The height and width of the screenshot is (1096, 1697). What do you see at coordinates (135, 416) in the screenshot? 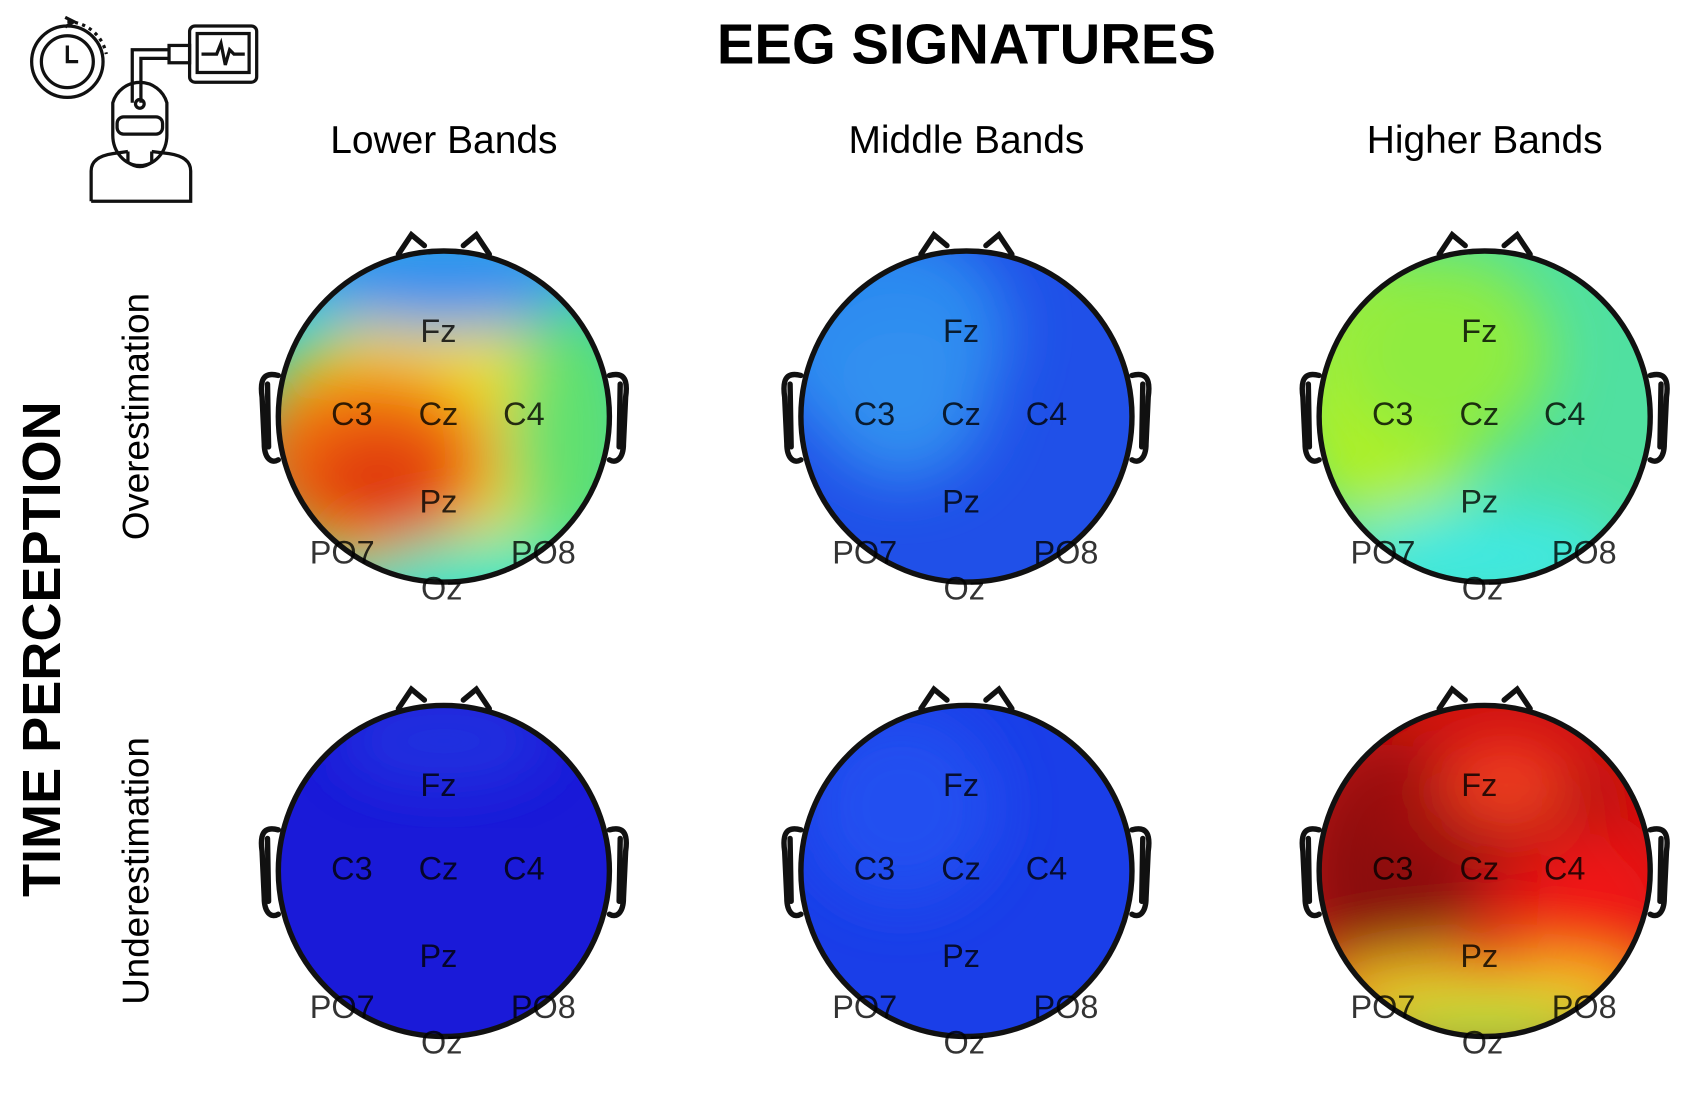
I see `row-label: Overestimation` at bounding box center [135, 416].